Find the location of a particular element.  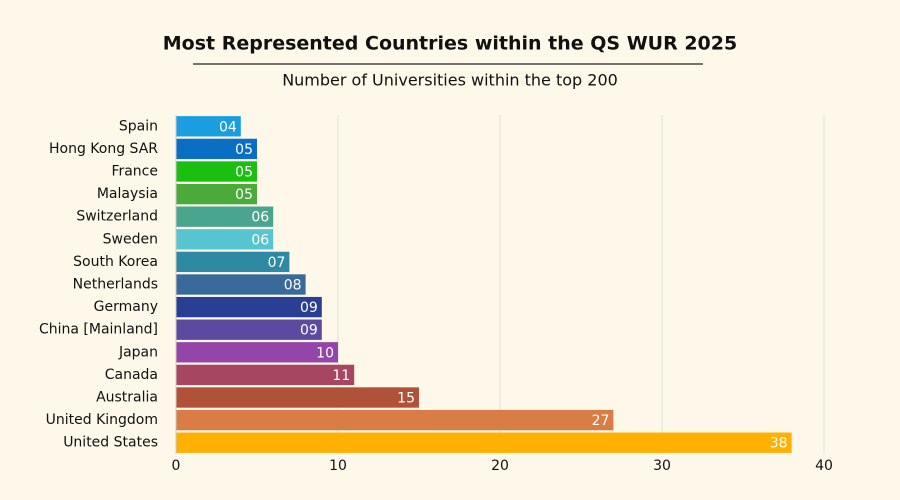

y-tick-label: France is located at coordinates (134, 172).